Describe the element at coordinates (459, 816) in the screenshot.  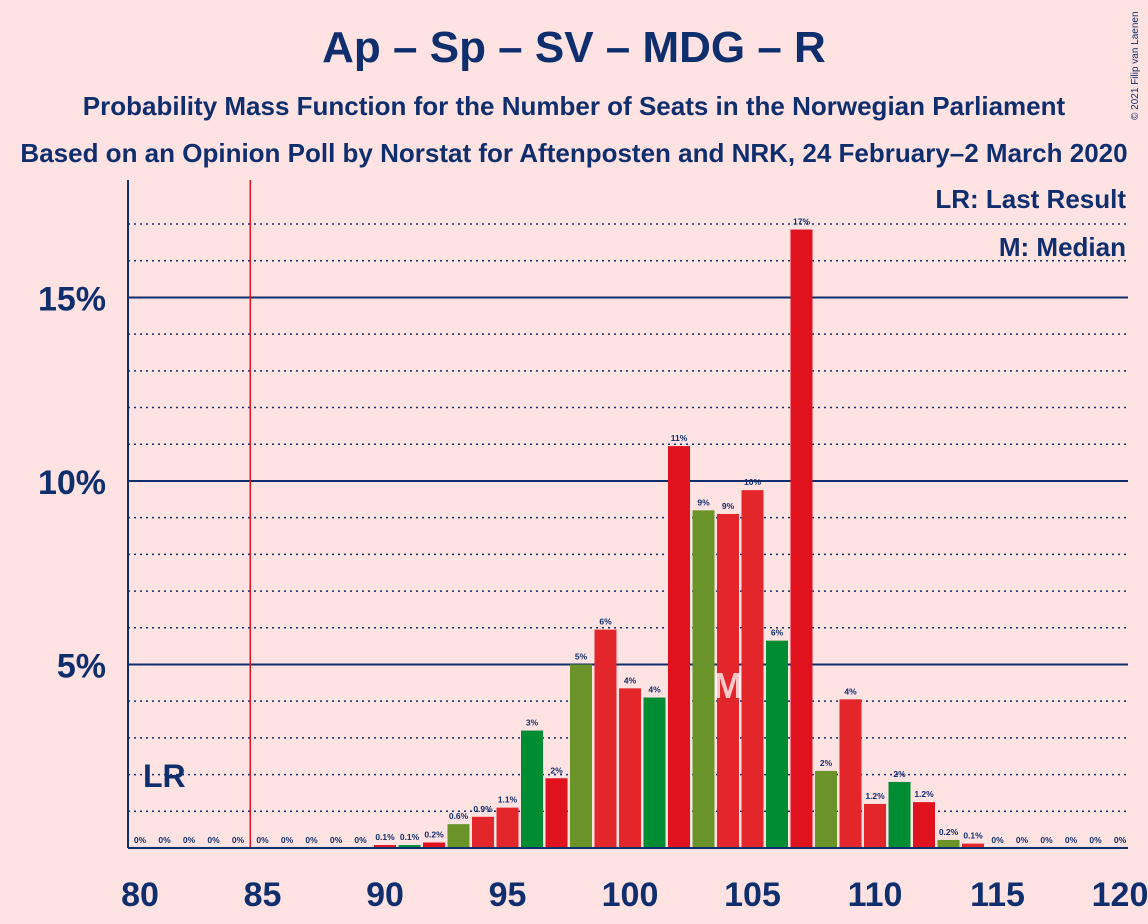
I see `bar-value-label: 0.6%` at that location.